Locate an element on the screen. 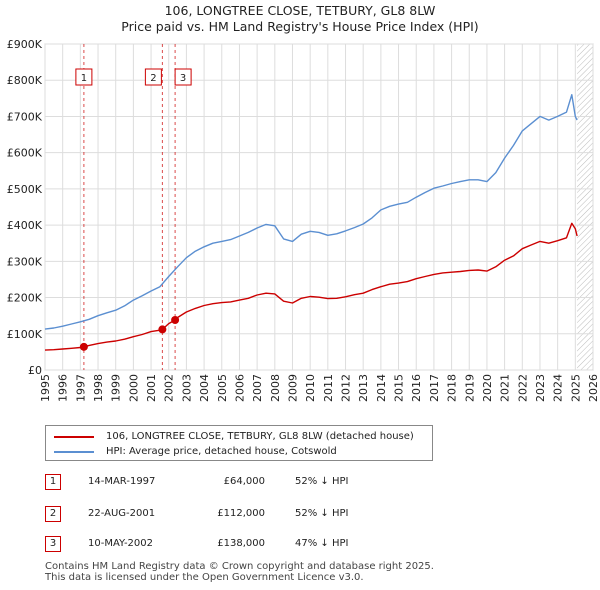  transaction-date: 14-MAR-1997 is located at coordinates (122, 481).